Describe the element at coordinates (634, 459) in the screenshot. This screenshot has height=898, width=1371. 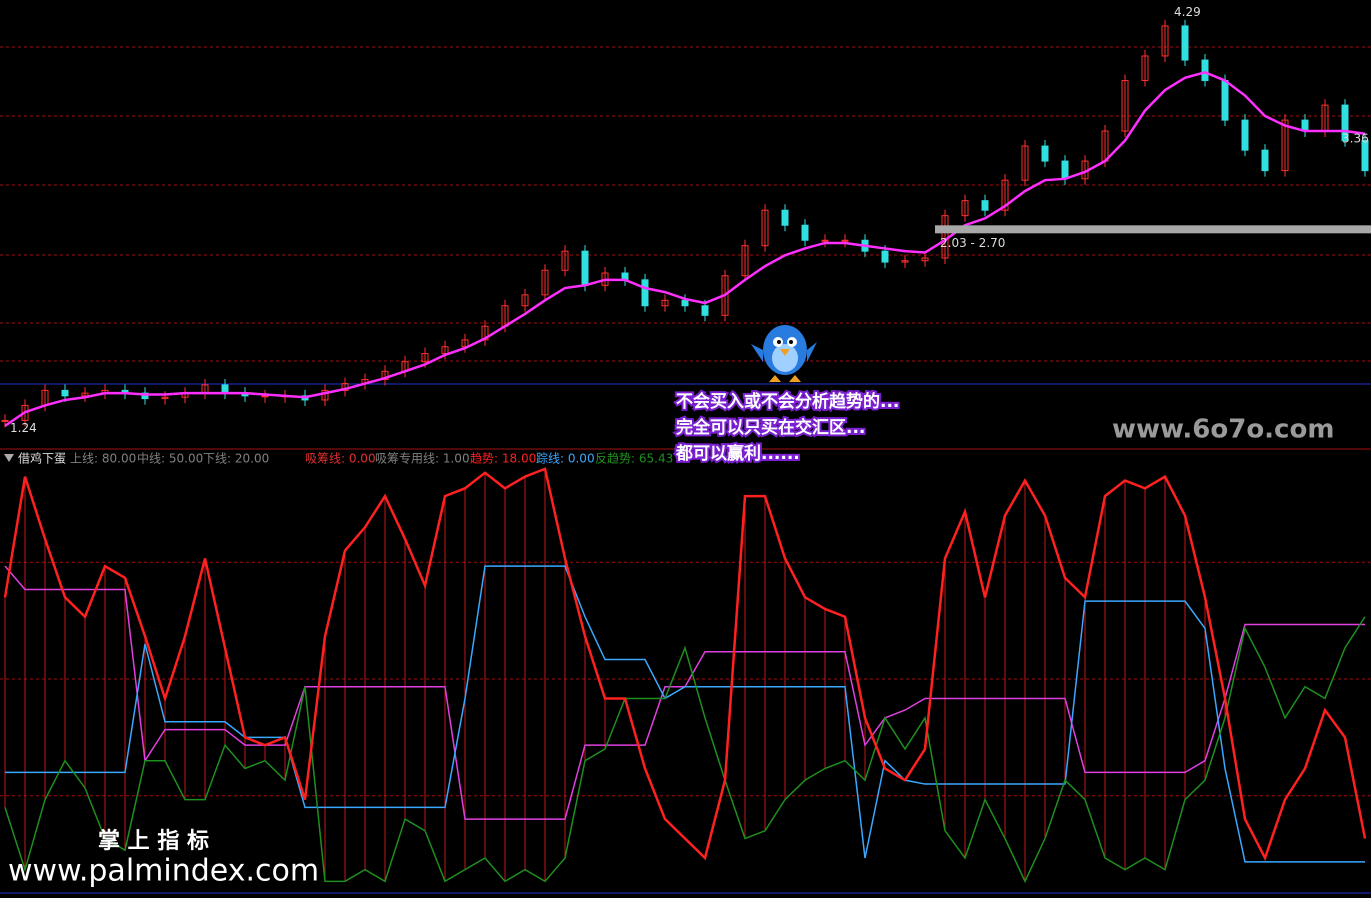
I see `legend-entry: 反趋势: 65.43` at that location.